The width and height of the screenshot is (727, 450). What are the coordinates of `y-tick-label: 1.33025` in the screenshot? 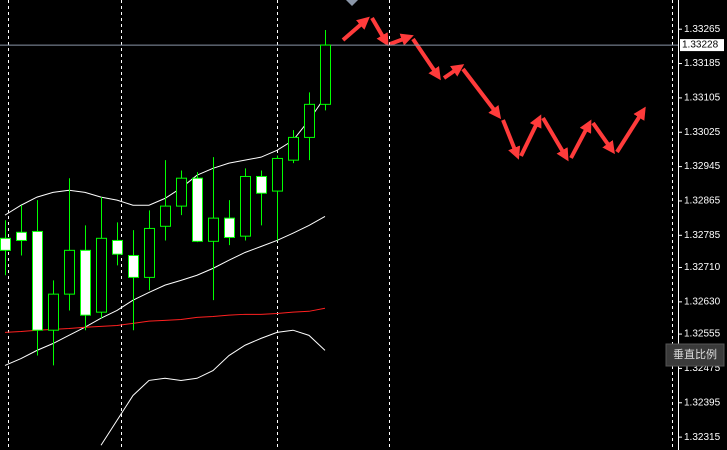 It's located at (702, 132).